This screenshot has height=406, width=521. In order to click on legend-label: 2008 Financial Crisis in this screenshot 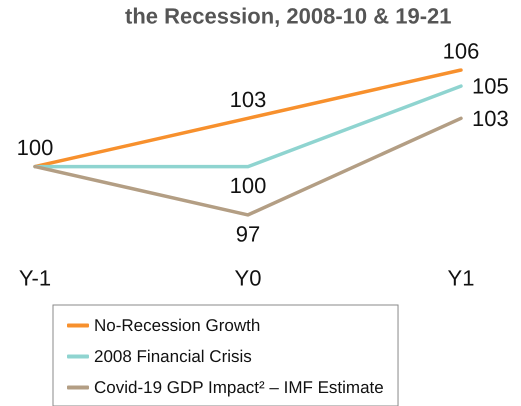, I will do `click(173, 356)`.